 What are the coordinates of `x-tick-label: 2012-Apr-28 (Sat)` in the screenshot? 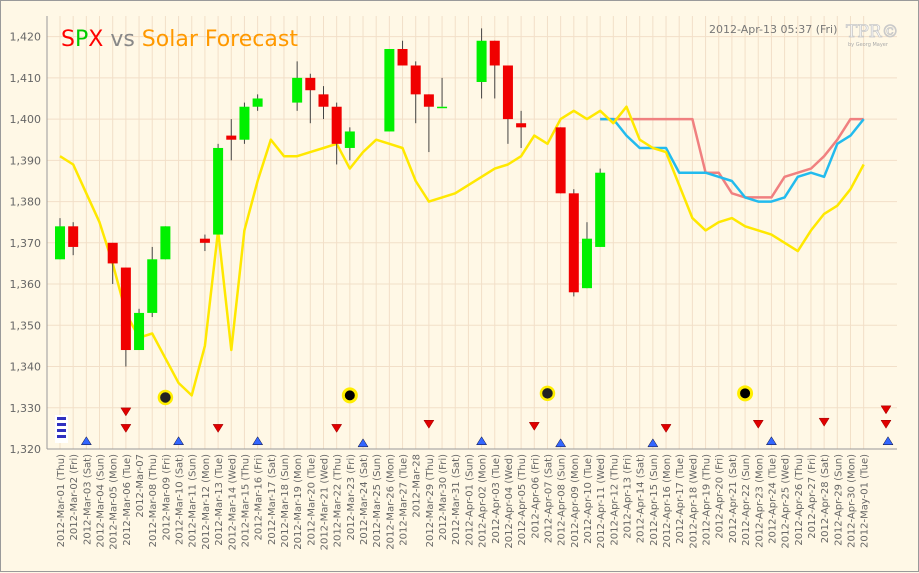 It's located at (825, 498).